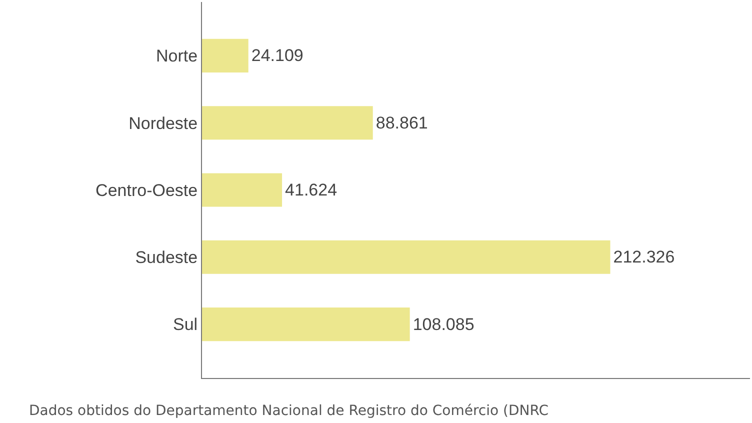 The height and width of the screenshot is (423, 752). Describe the element at coordinates (311, 190) in the screenshot. I see `data-label: 41.624` at that location.